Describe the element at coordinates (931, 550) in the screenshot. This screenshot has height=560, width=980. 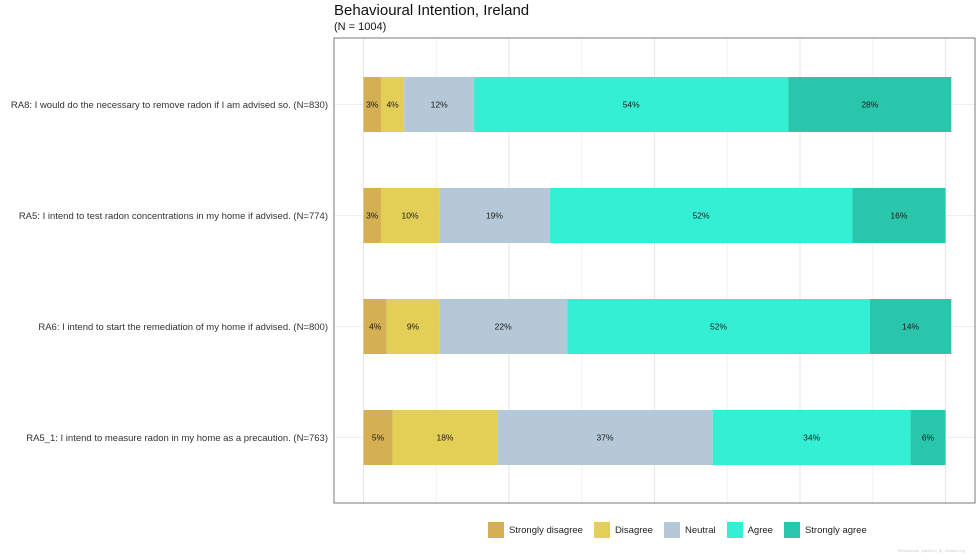
I see `watermark: Behavioural_Intention_IE_Ireland.png` at that location.